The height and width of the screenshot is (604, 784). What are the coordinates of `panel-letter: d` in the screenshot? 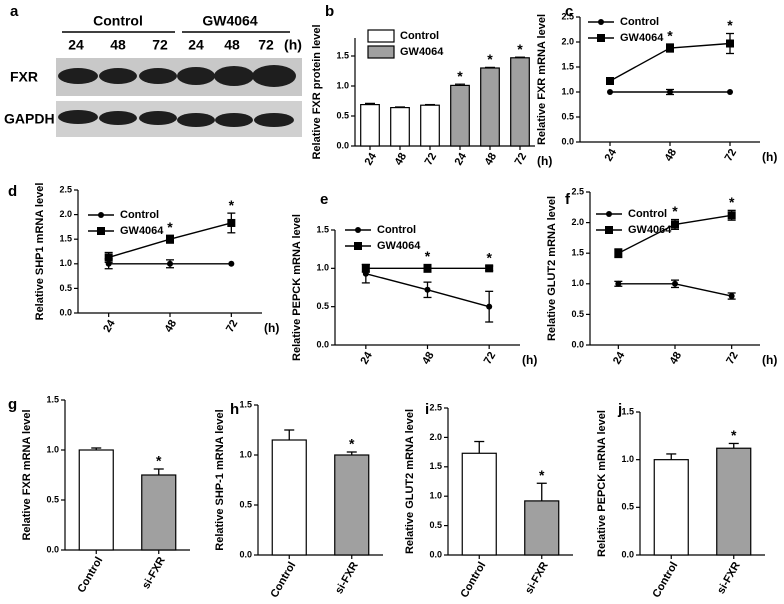 It's located at (12, 191).